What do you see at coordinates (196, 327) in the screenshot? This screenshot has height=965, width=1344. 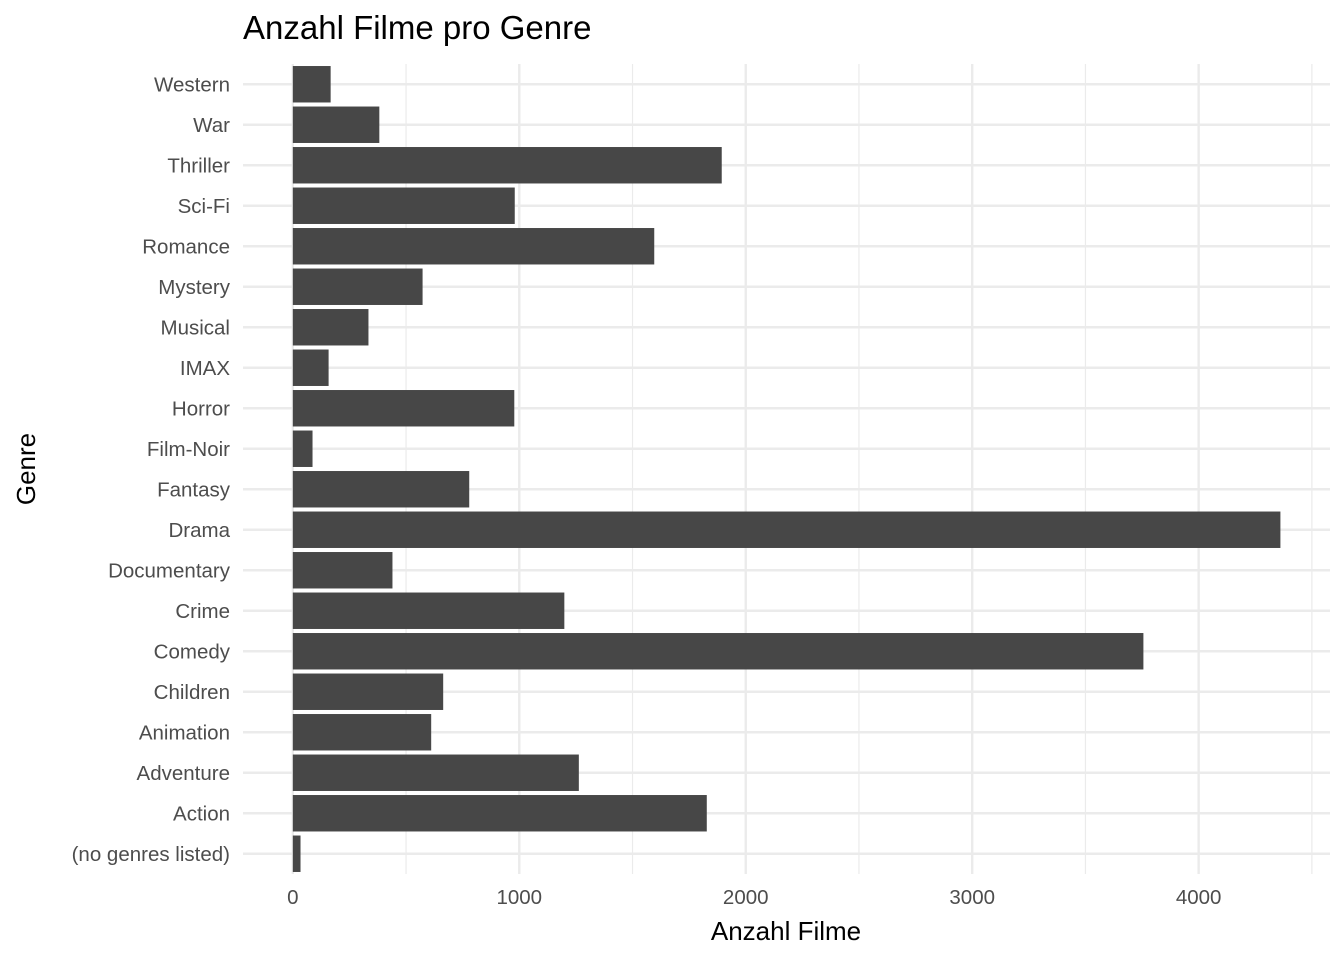 I see `y-tick-label: Musical` at bounding box center [196, 327].